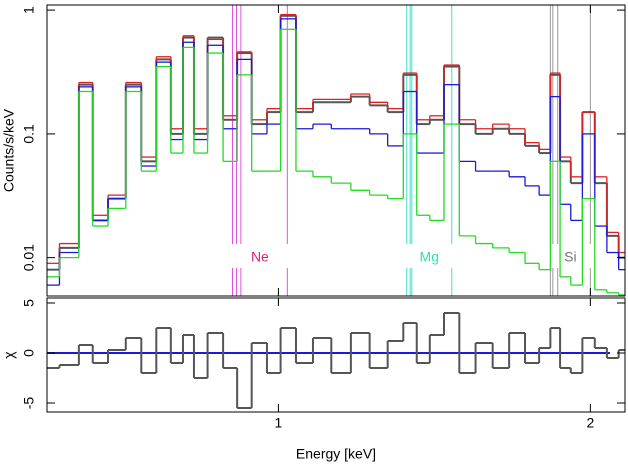 This screenshot has height=469, width=628. I want to click on y-tick-label: 0.01, so click(29, 257).